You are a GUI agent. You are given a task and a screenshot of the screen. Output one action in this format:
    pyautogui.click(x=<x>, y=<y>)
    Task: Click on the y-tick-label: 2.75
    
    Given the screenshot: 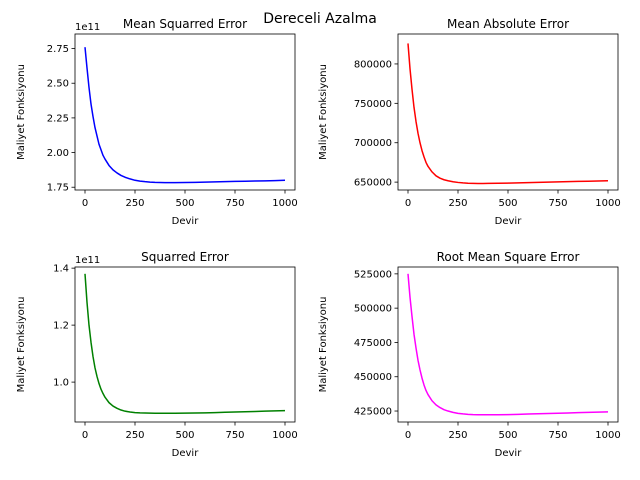 What is the action you would take?
    pyautogui.click(x=58, y=49)
    